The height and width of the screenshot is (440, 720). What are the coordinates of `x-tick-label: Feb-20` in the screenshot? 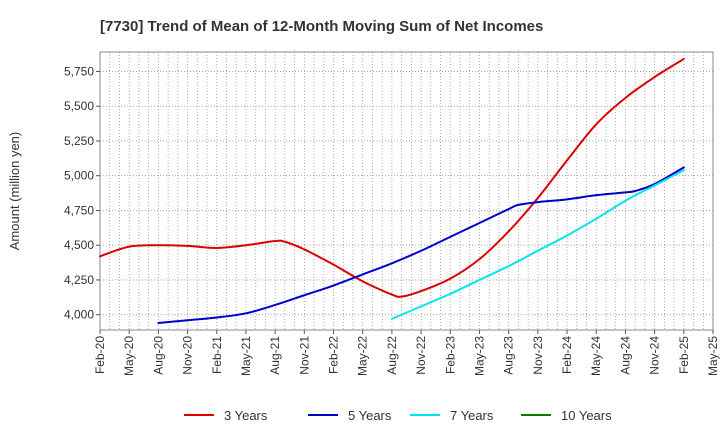 It's located at (100, 355).